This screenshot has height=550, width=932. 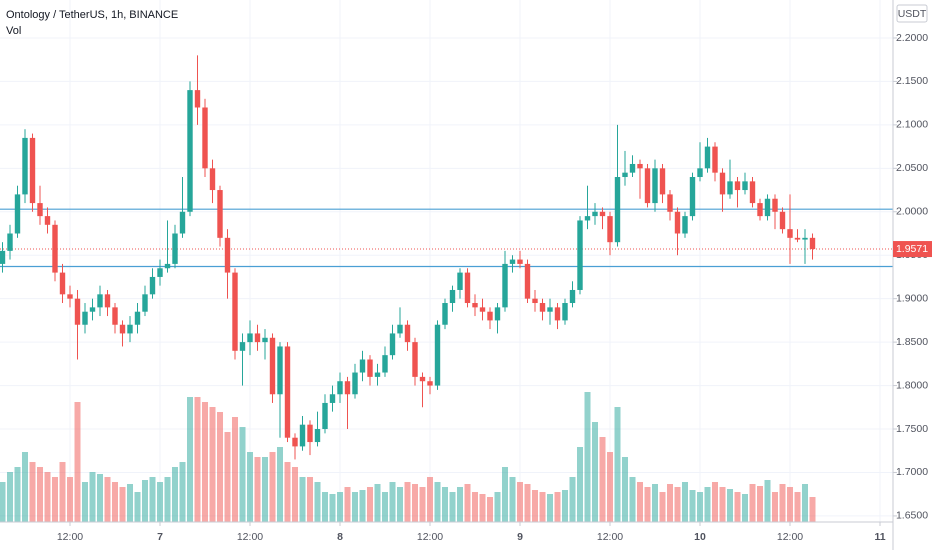 What do you see at coordinates (160, 537) in the screenshot?
I see `x-tick-label: 7` at bounding box center [160, 537].